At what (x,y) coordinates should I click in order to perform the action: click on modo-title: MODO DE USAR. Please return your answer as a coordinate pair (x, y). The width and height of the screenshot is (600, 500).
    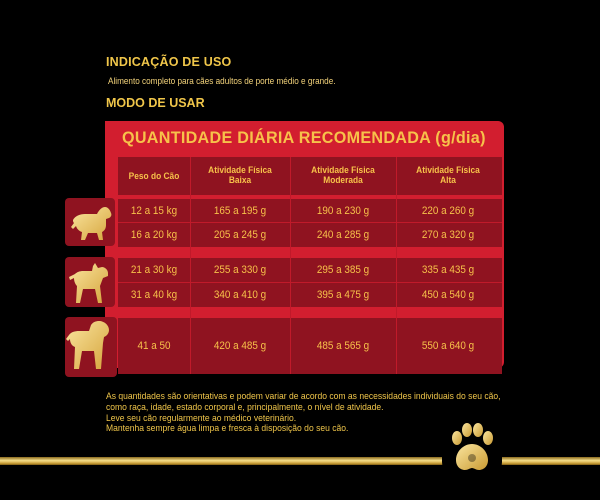
    Looking at the image, I should click on (155, 103).